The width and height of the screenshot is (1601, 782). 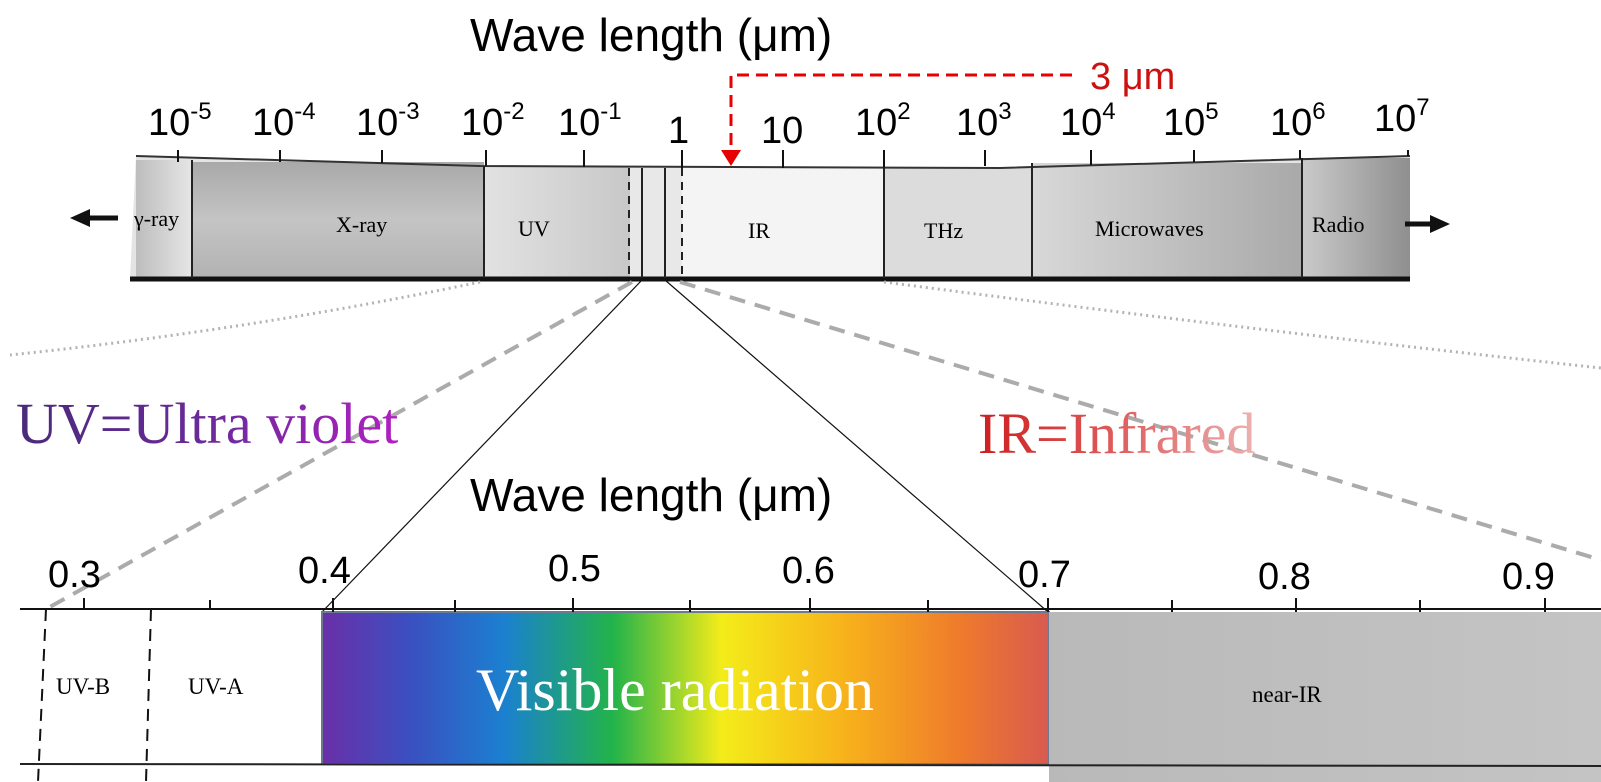 What do you see at coordinates (759, 230) in the screenshot?
I see `band-label-ir: IR` at bounding box center [759, 230].